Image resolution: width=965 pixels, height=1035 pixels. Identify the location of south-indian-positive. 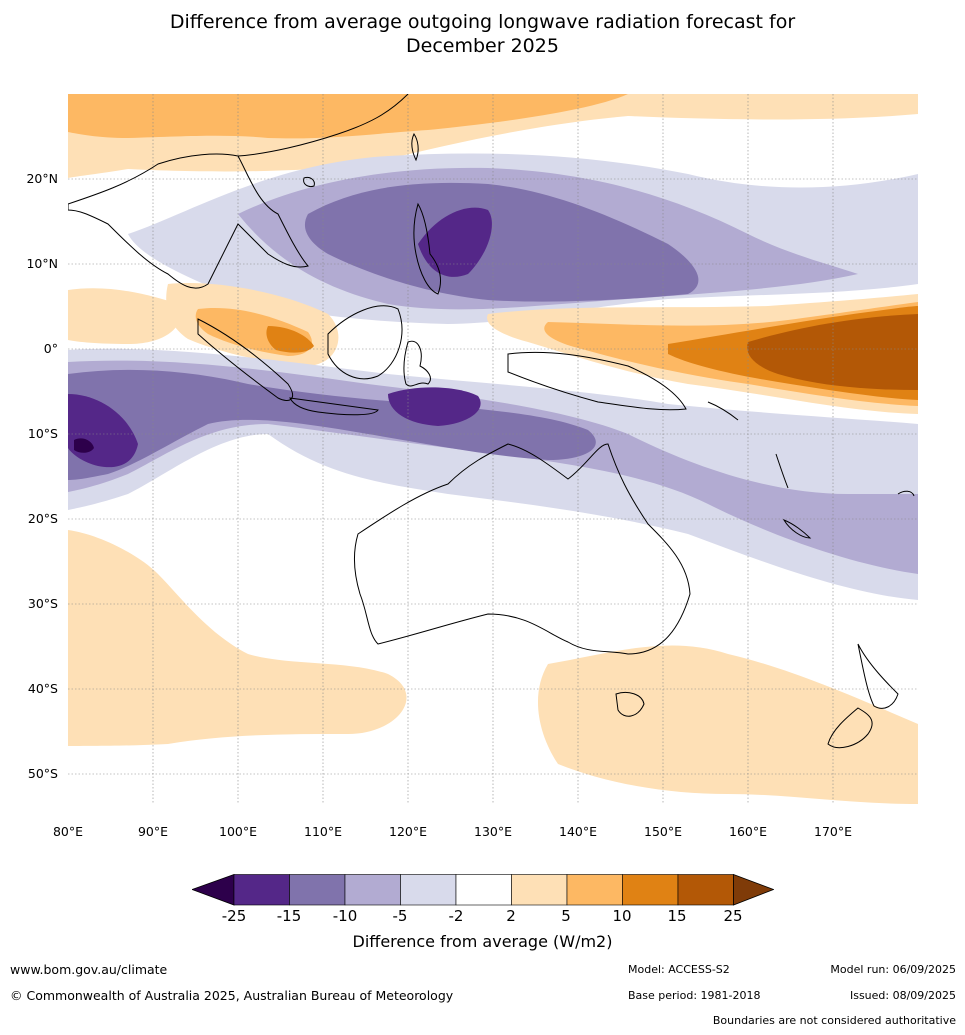
(237, 638).